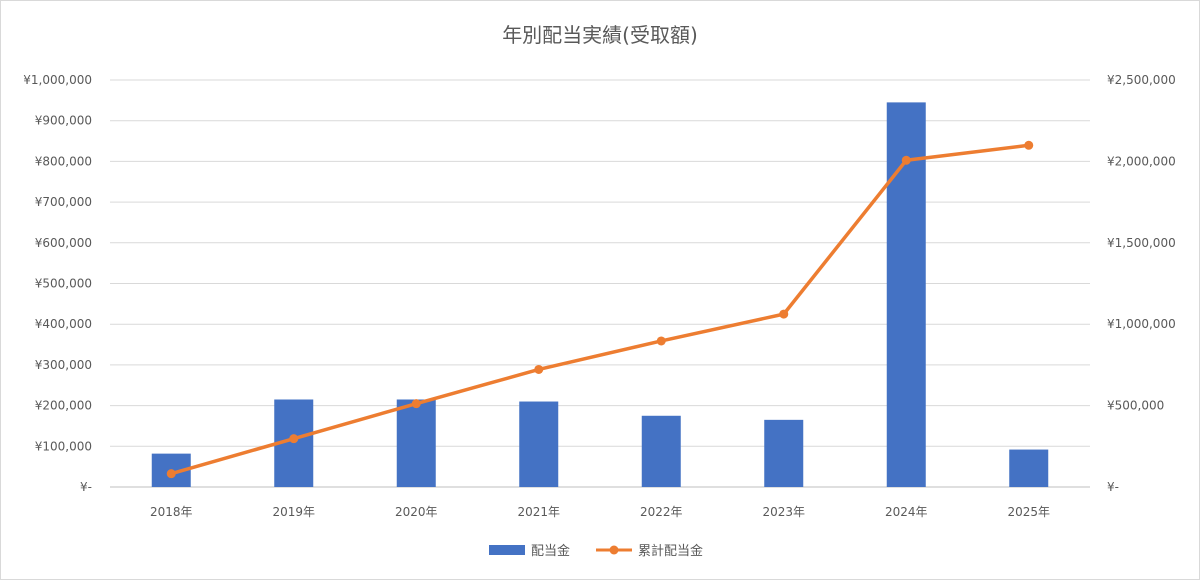 This screenshot has height=580, width=1200. What do you see at coordinates (670, 551) in the screenshot?
I see `legend-label-line: 累計配当金` at bounding box center [670, 551].